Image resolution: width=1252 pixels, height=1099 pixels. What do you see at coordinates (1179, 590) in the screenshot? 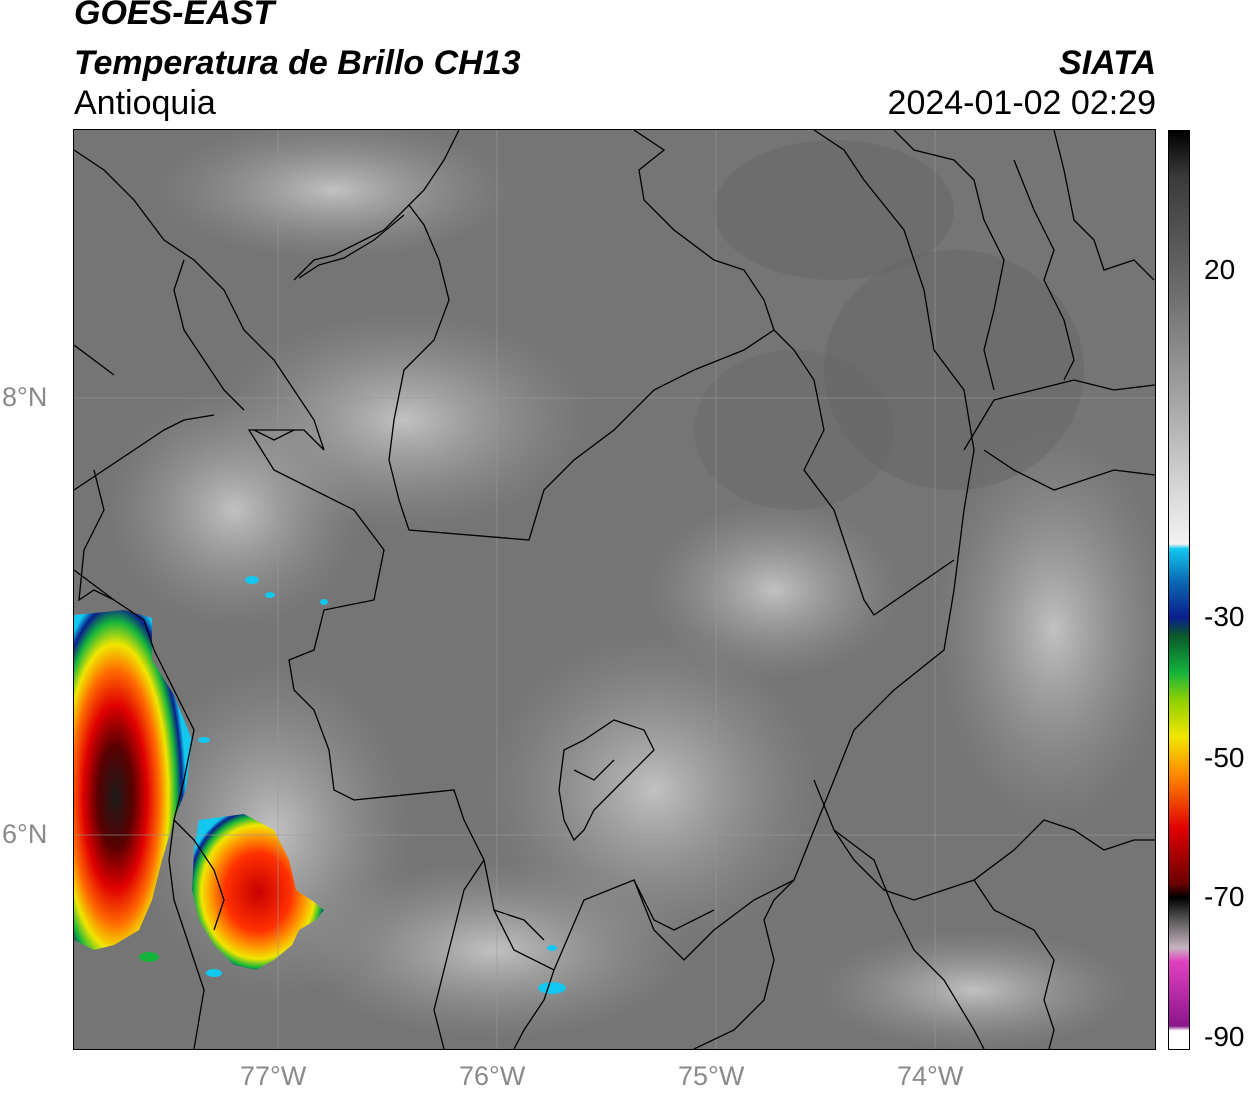
I see `temperature-colorbar` at bounding box center [1179, 590].